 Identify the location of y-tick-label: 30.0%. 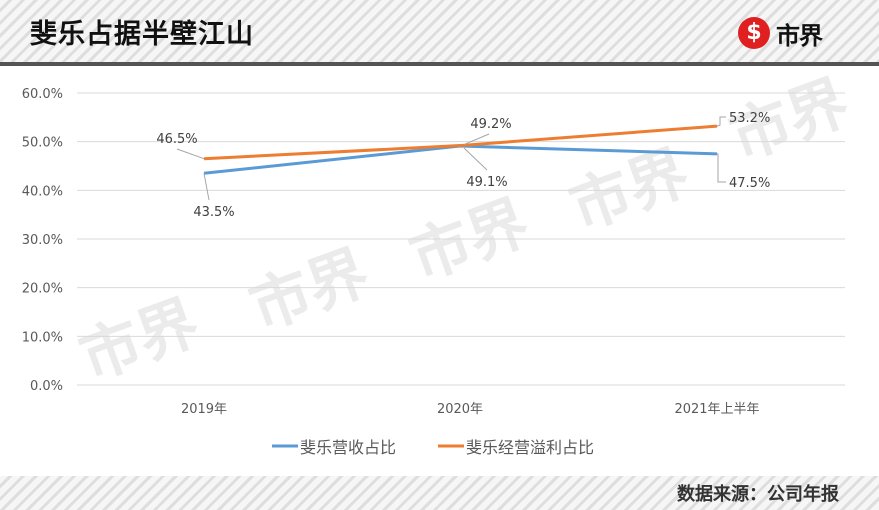
(42, 240).